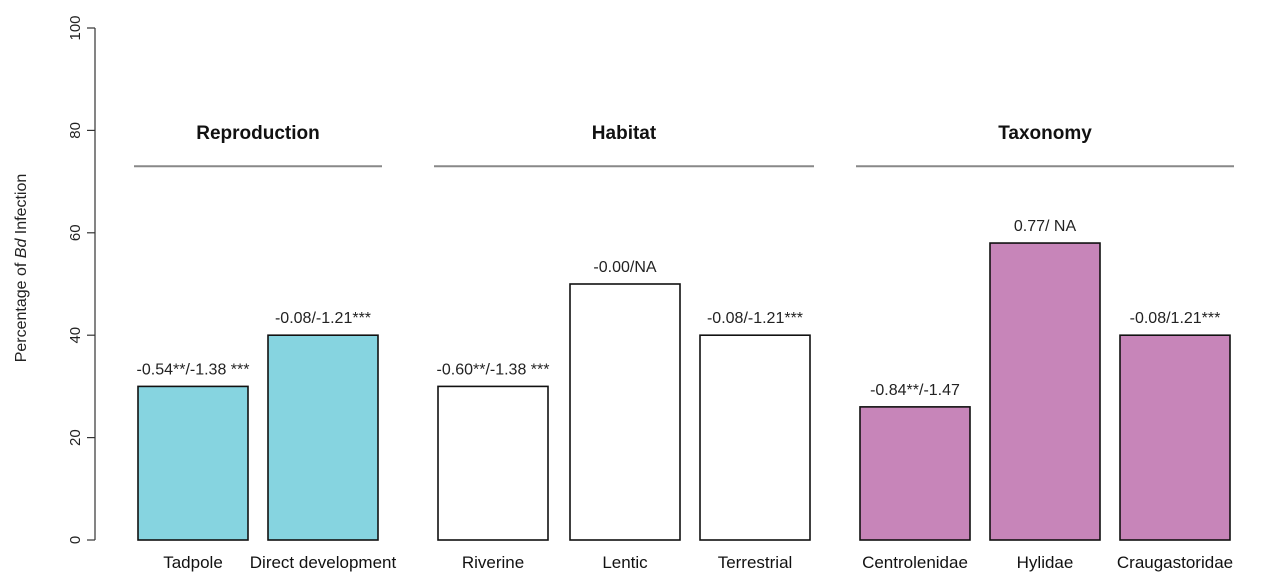  What do you see at coordinates (493, 562) in the screenshot?
I see `x-tick-label: Riverine` at bounding box center [493, 562].